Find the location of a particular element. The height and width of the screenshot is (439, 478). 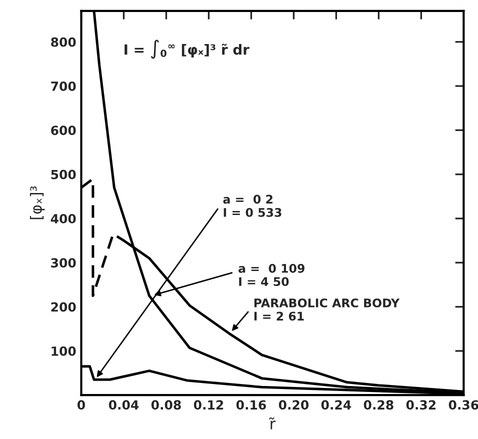

x-tick-label: 0 is located at coordinates (82, 405).